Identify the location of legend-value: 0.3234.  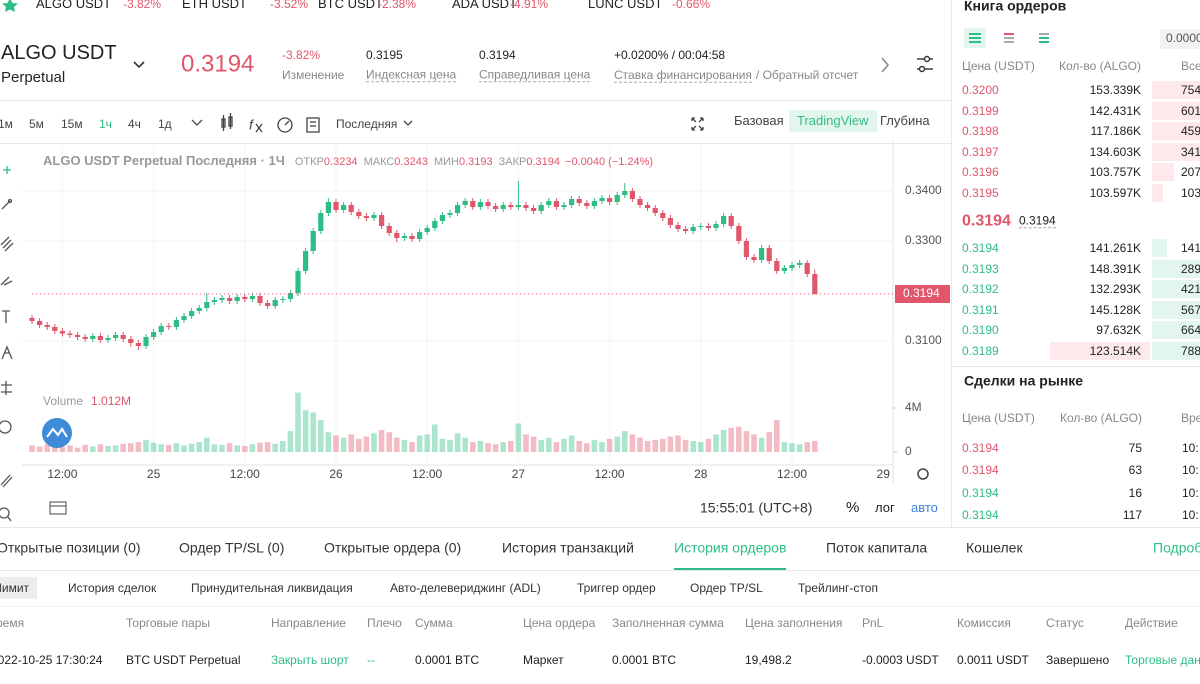
(341, 162).